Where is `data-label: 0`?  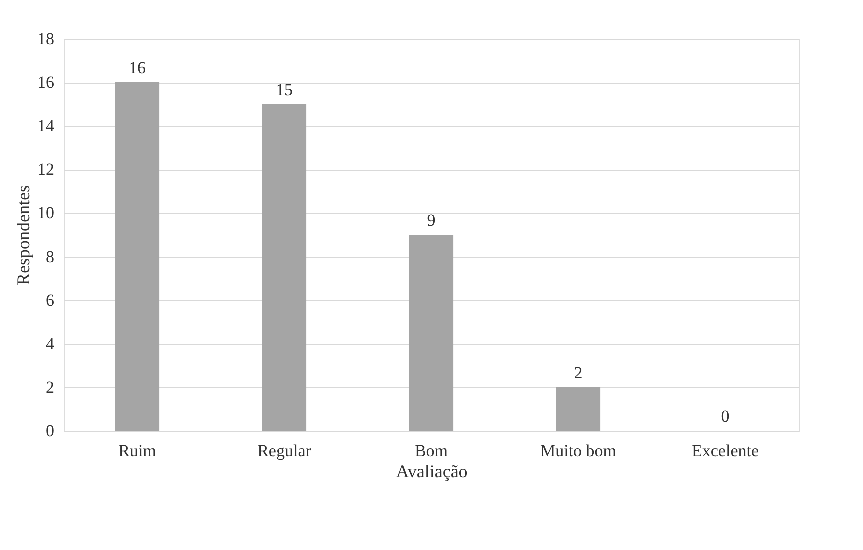 data-label: 0 is located at coordinates (725, 416).